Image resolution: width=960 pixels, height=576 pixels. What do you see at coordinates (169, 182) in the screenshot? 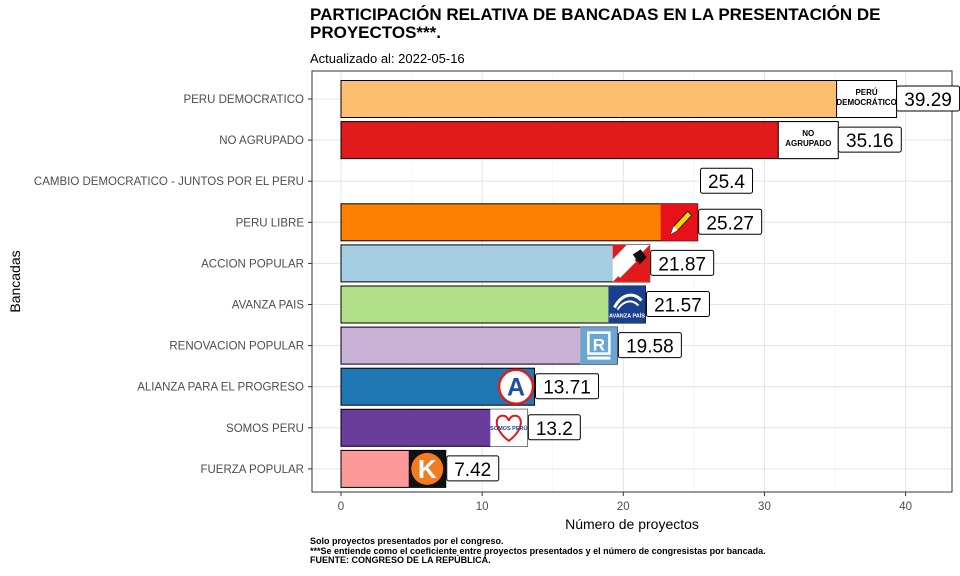
I see `y-tick-label: CAMBIO DEMOCRATICO - JUNTOS POR EL PERU` at bounding box center [169, 182].